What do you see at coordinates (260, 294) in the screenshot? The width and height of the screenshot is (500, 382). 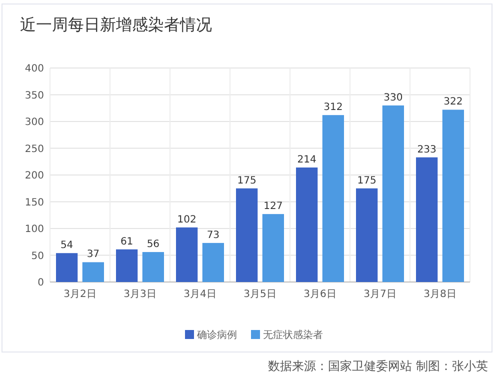 I see `x-tick-label: 3月5日` at bounding box center [260, 294].